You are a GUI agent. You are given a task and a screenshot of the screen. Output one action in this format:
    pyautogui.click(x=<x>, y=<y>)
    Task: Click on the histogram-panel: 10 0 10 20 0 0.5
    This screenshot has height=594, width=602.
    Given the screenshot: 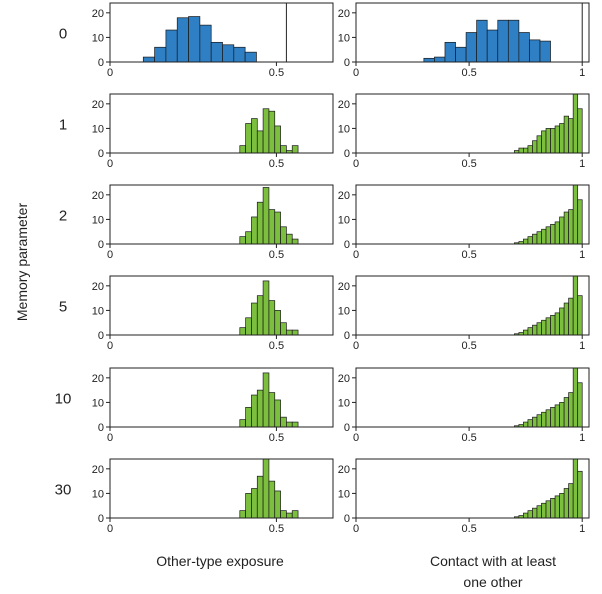 What is the action you would take?
    pyautogui.click(x=194, y=405)
    